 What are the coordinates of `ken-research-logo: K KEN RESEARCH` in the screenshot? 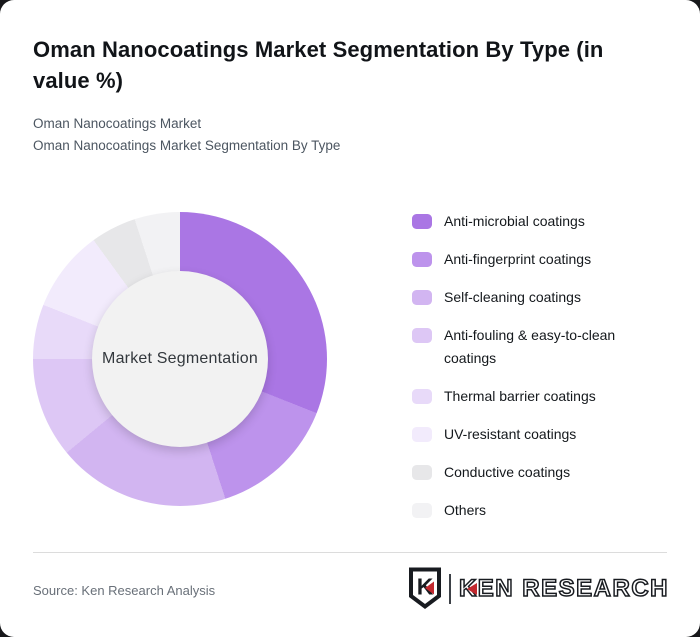 It's located at (538, 589).